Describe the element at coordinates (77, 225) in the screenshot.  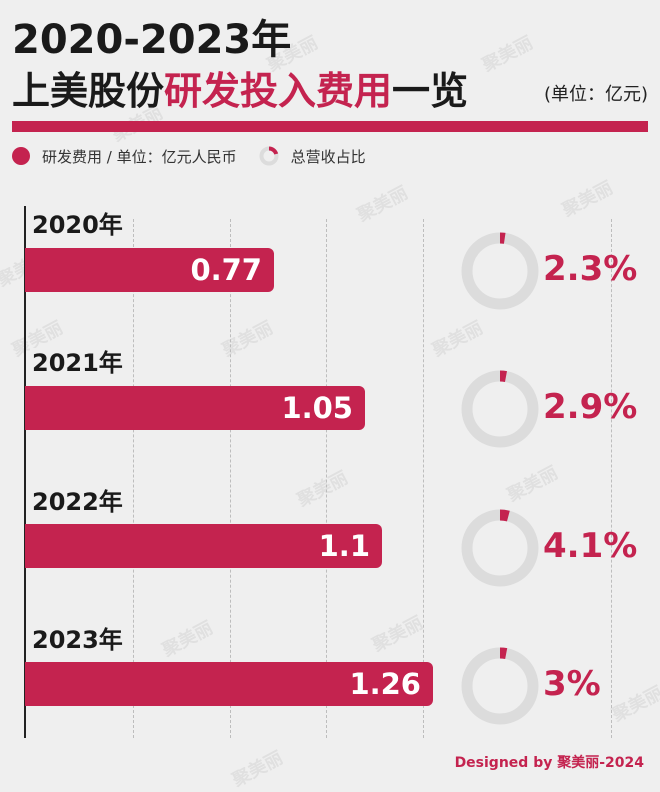
I see `year-label: 2020年` at that location.